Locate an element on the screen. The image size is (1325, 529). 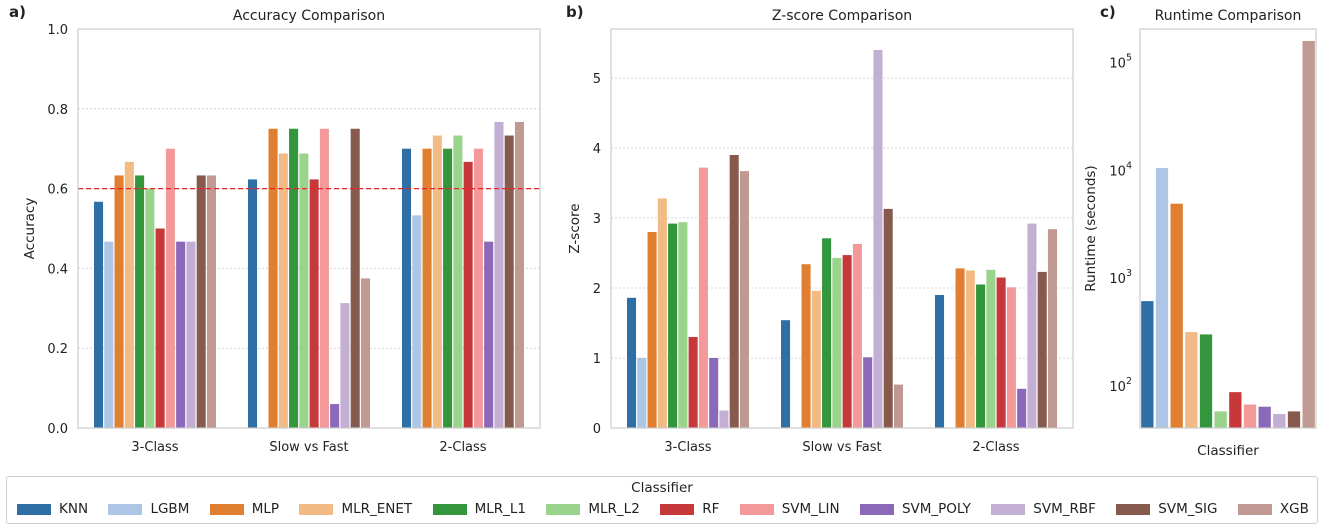
zscore-bar-svm-rbf-slow-vs-fast is located at coordinates (878, 239).